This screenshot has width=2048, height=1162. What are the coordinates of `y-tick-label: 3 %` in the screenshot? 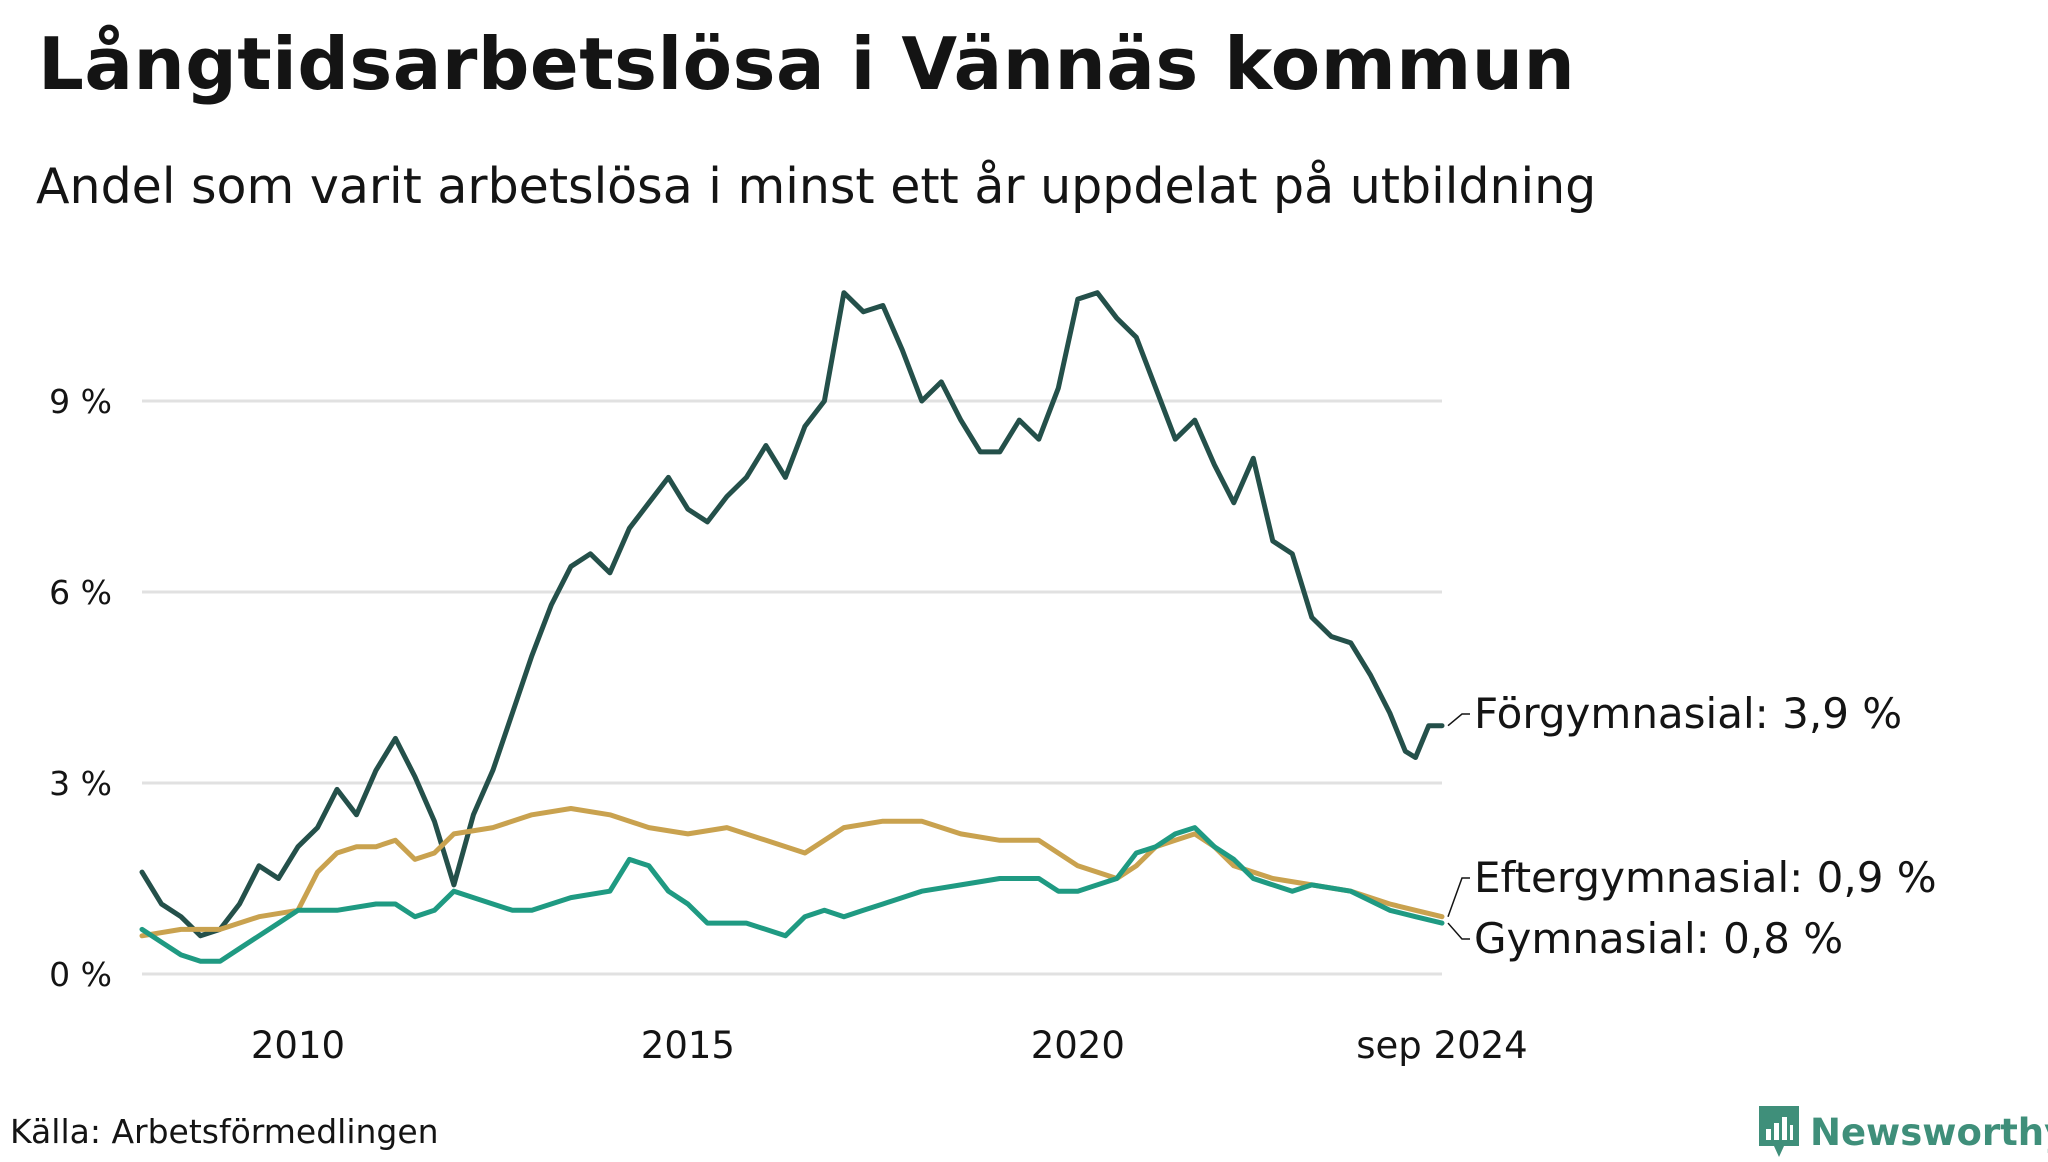 It's located at (80, 783).